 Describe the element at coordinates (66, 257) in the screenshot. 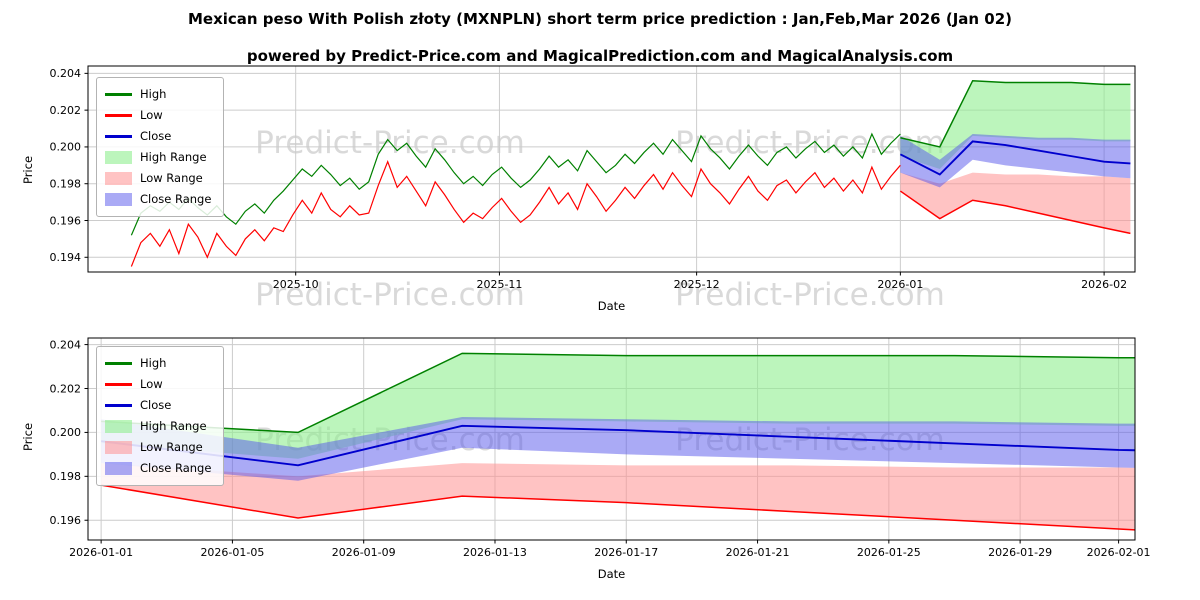

I see `svg-text: 0.194` at that location.